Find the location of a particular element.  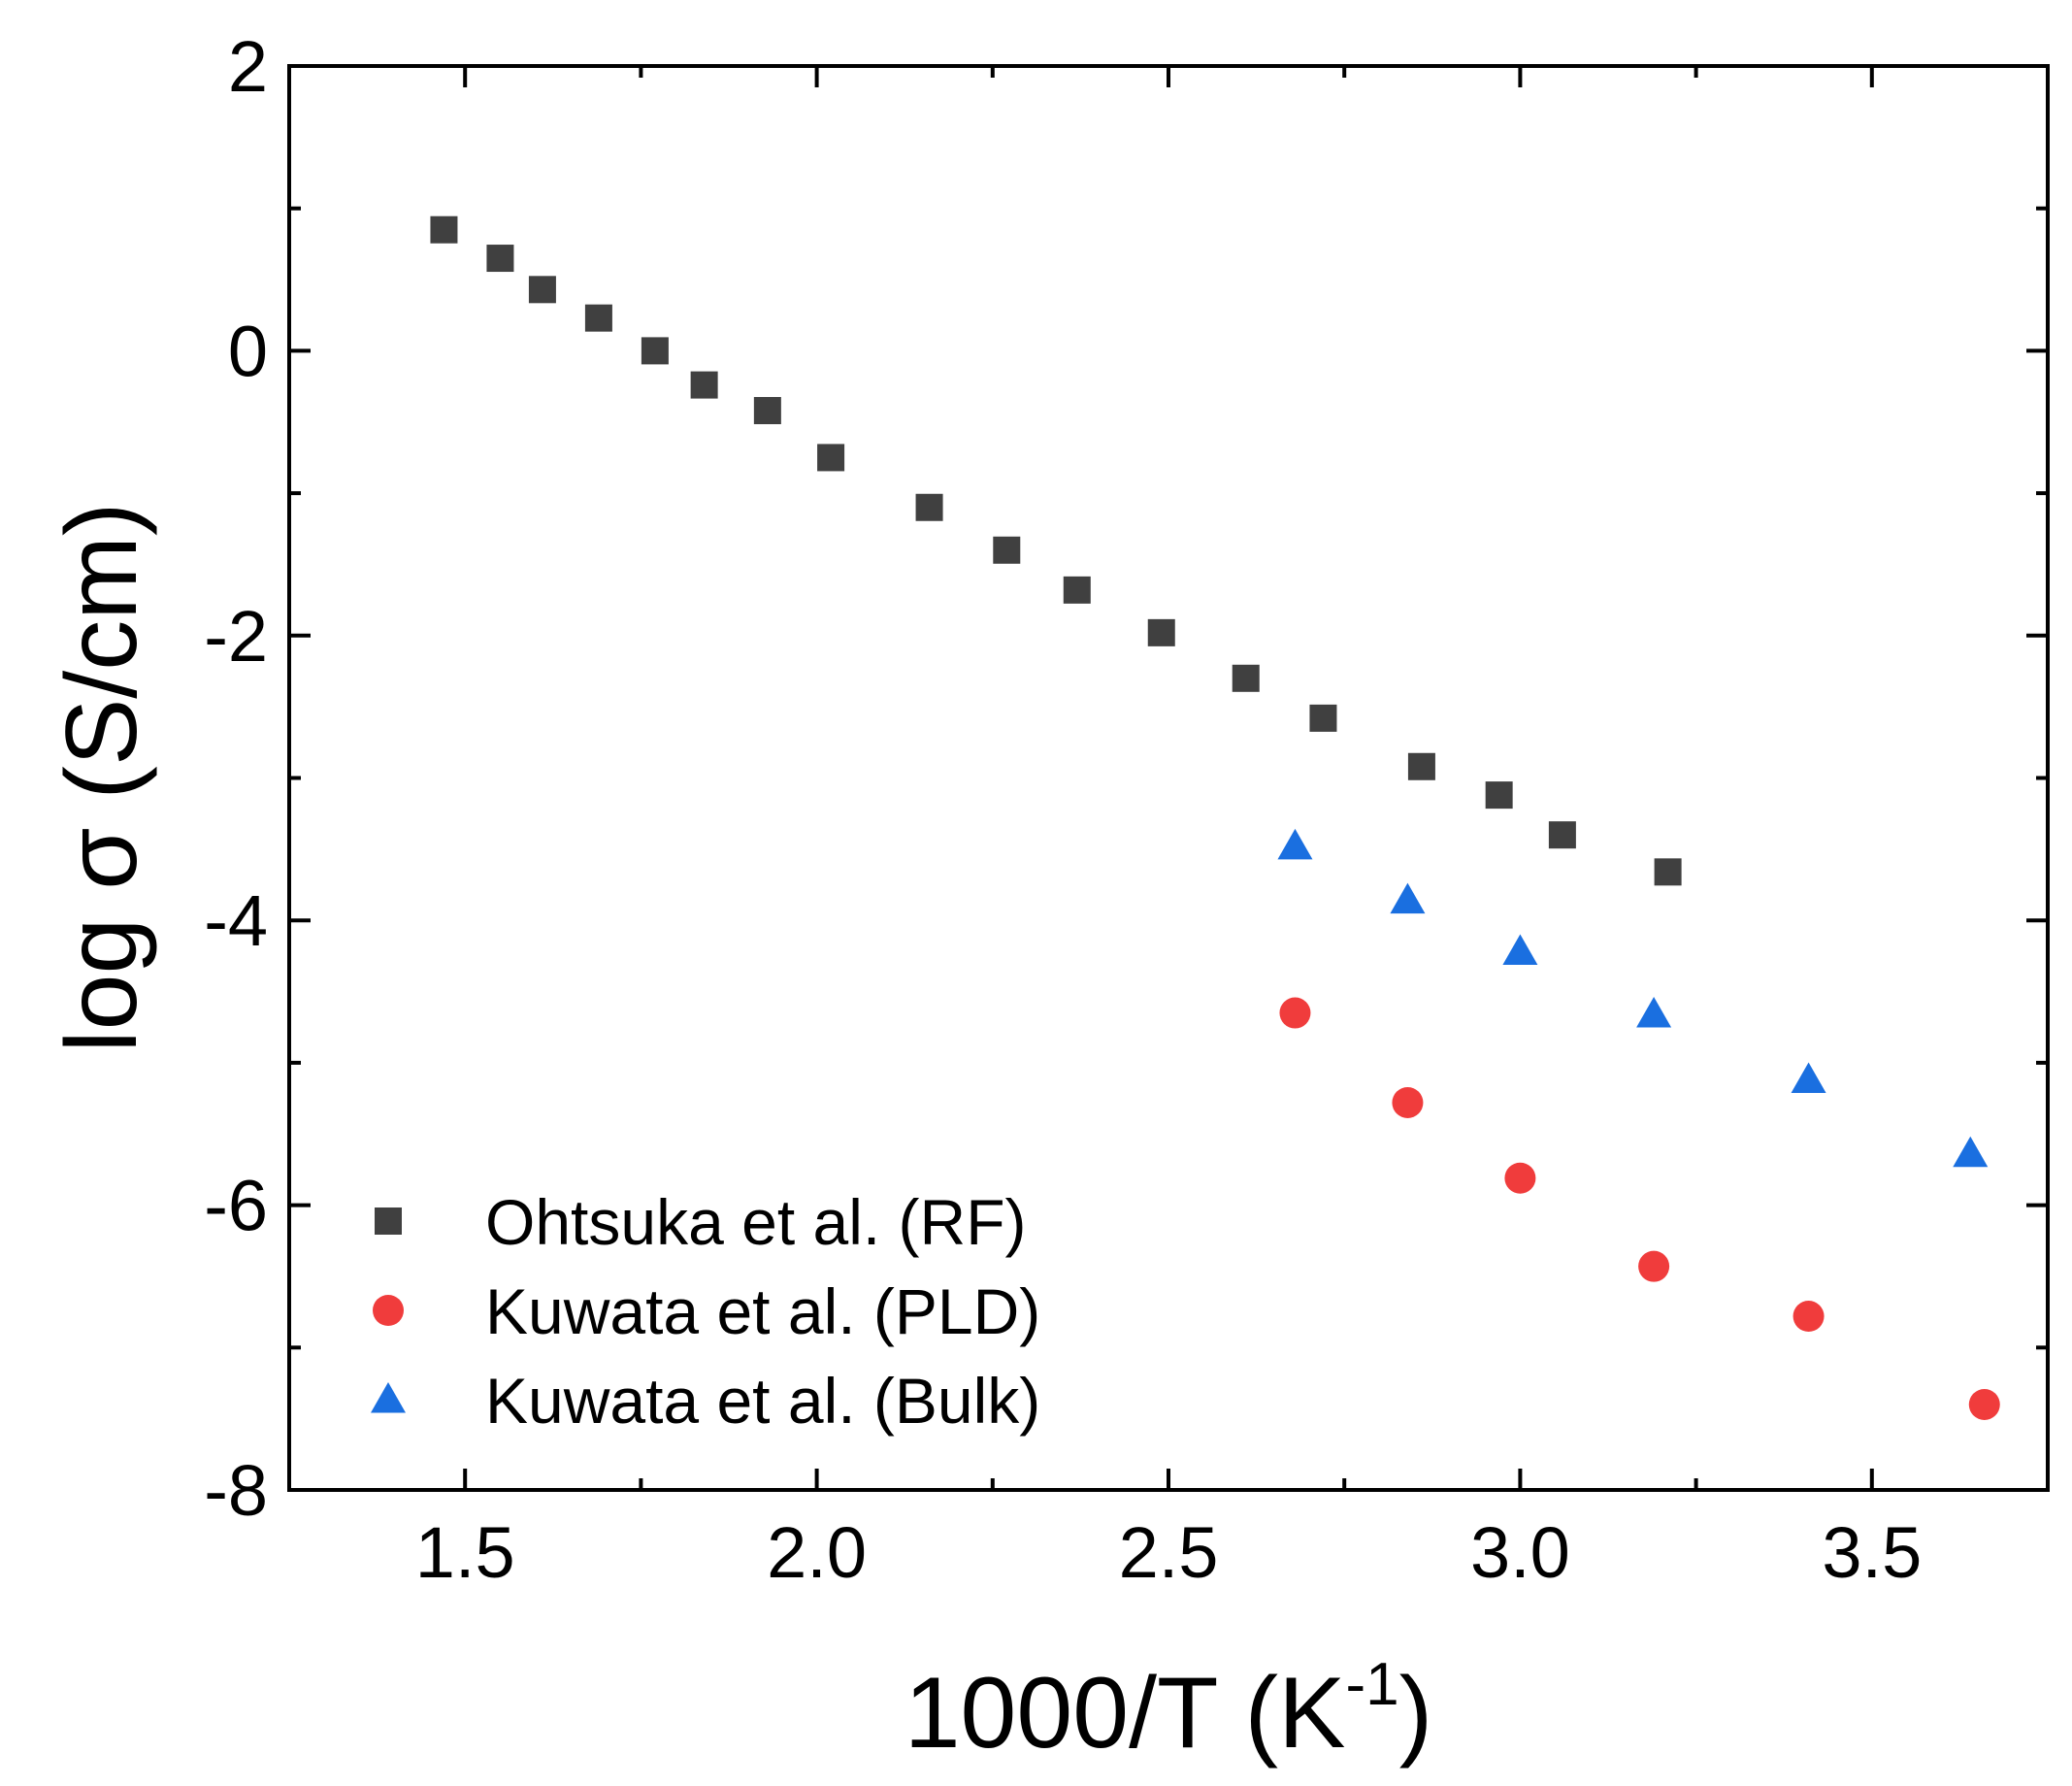

legend-label: Ohtsuka et al. (RF) is located at coordinates (756, 1222).